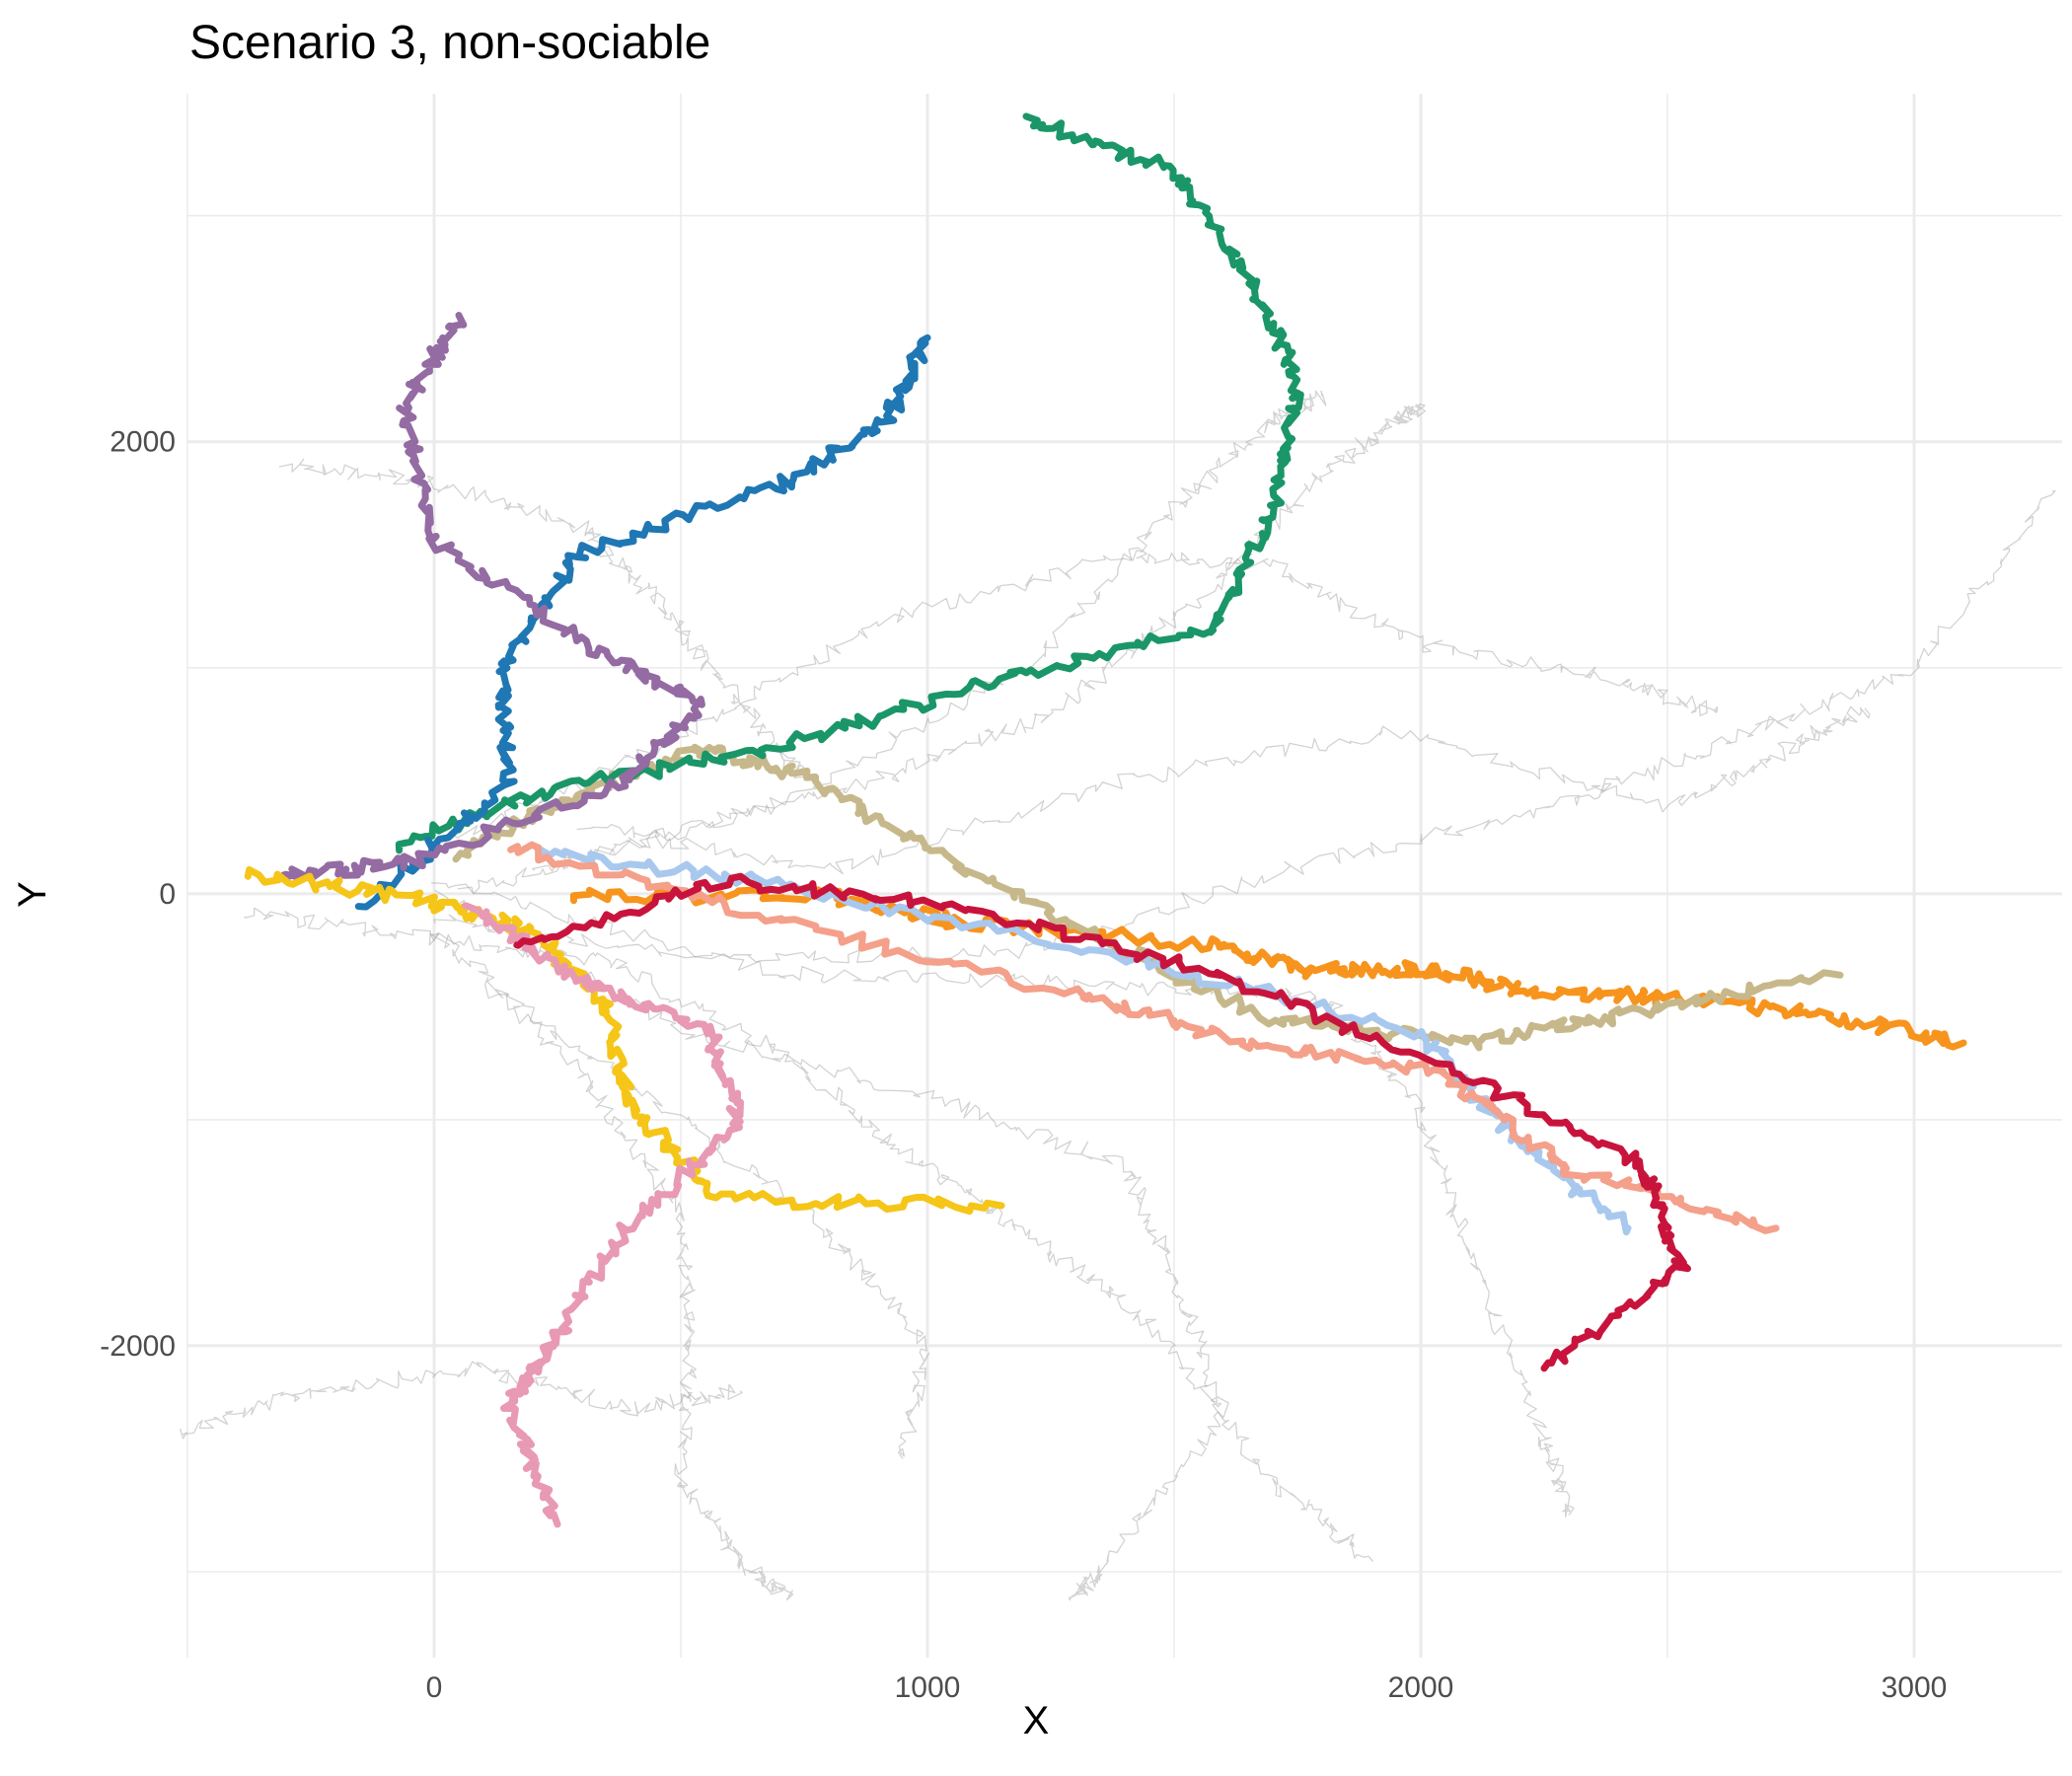  Describe the element at coordinates (1421, 1688) in the screenshot. I see `x-tick-label: 2000` at that location.